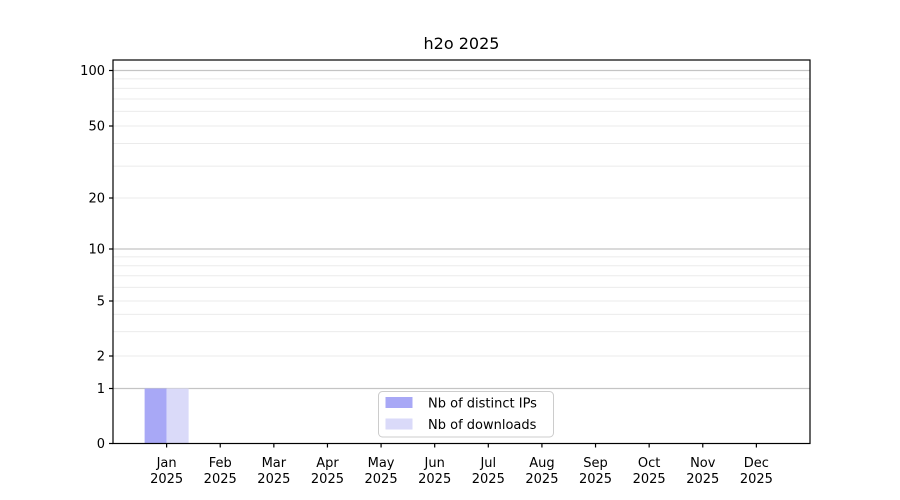 This screenshot has height=500, width=900. Describe the element at coordinates (101, 302) in the screenshot. I see `y-tick-label-5: 5` at that location.